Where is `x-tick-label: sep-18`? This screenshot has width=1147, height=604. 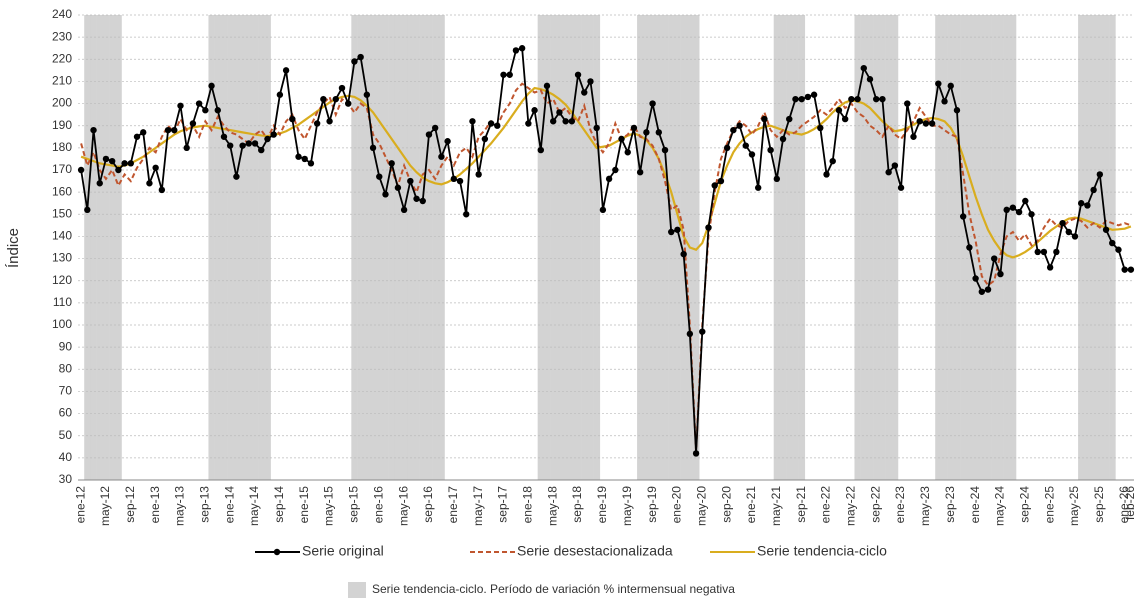
x-tick-label: sep-18 is located at coordinates (577, 504).